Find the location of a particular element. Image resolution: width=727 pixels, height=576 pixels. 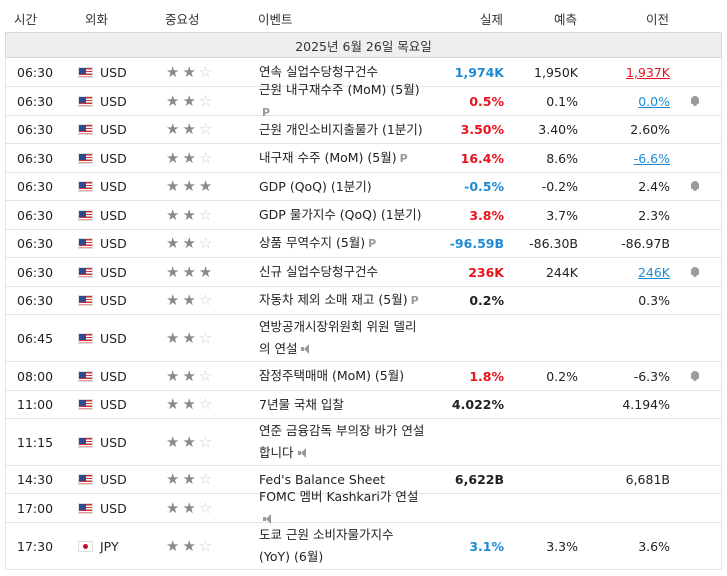

event-title: 근원 개인소비지출물가 (1분기) is located at coordinates (341, 129).